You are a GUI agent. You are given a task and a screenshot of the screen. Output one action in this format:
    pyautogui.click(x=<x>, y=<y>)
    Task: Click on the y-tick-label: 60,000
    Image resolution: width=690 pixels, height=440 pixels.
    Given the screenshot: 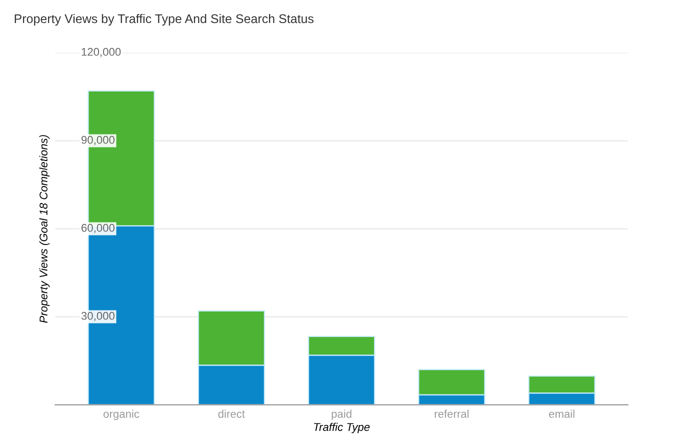 What is the action you would take?
    pyautogui.click(x=98, y=229)
    